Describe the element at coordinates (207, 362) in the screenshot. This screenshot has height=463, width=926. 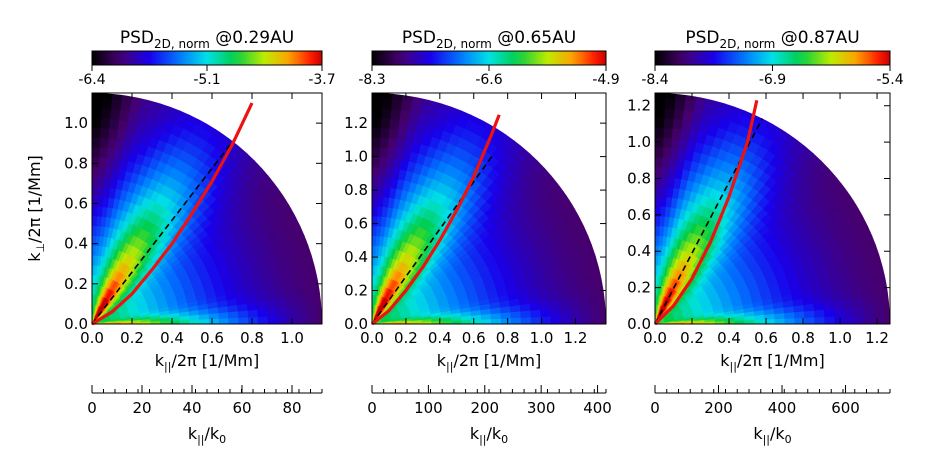
I see `x-axis-label: k||/2π [1/Mm]` at that location.